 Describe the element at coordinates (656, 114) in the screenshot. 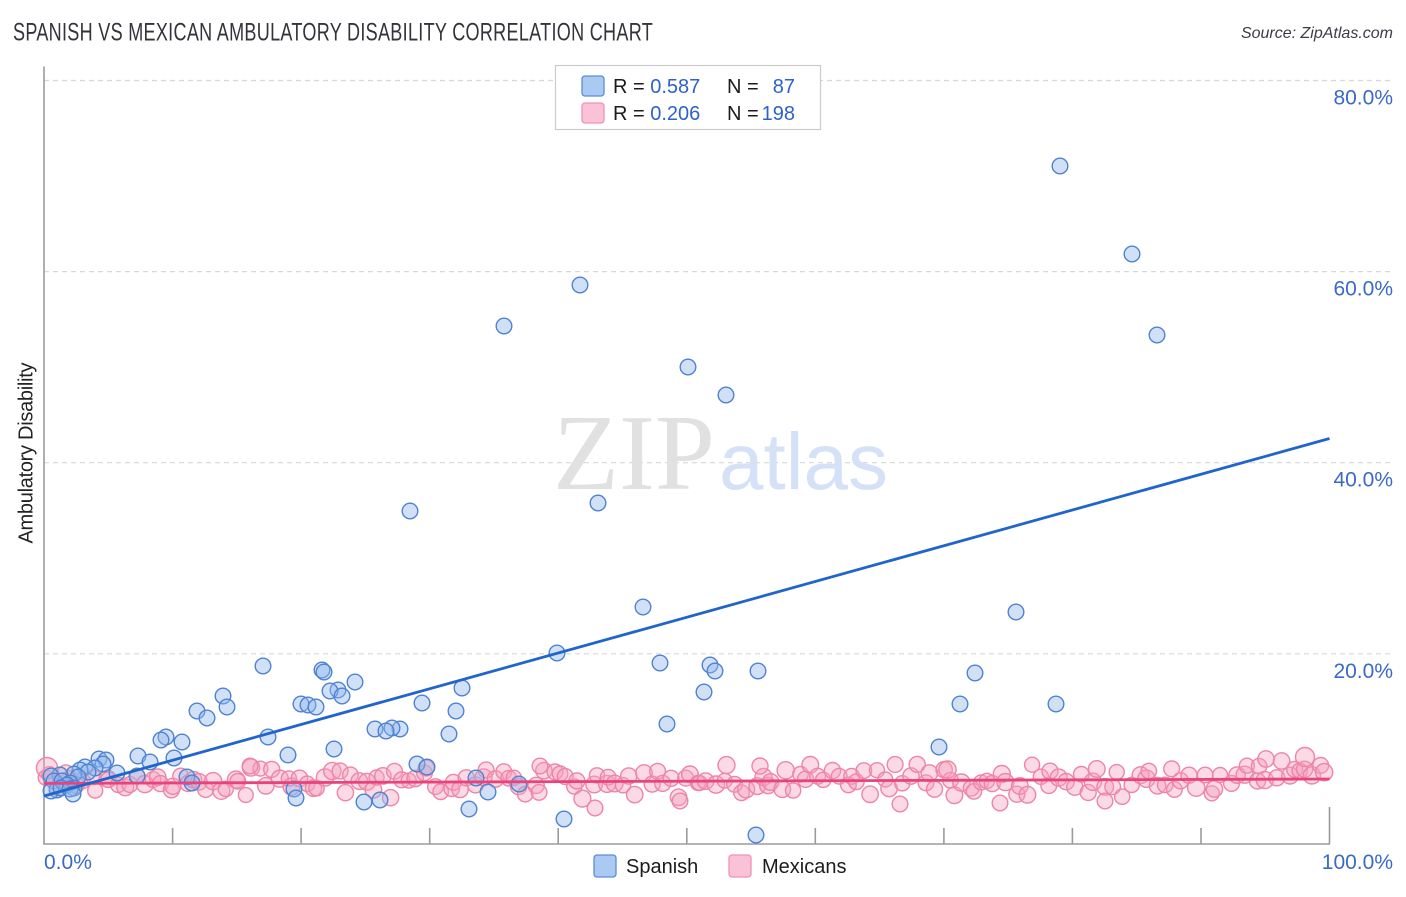

I see `svg-text: R = 0.206` at that location.